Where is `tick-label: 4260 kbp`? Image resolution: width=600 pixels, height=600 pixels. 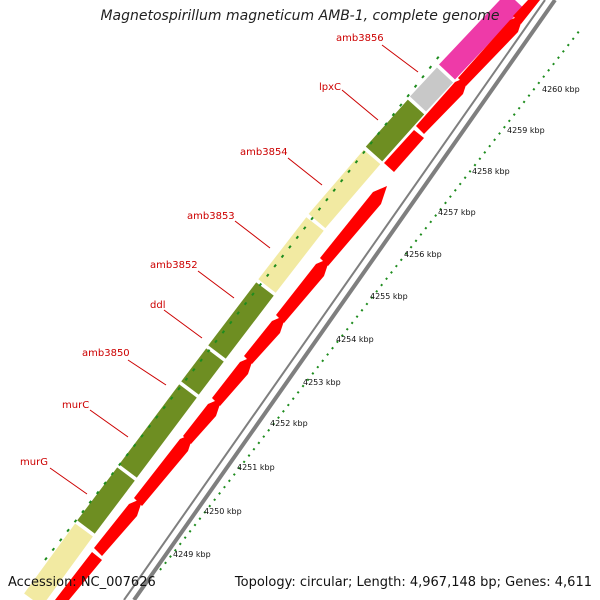
tick-label: 4260 kbp is located at coordinates (561, 89).